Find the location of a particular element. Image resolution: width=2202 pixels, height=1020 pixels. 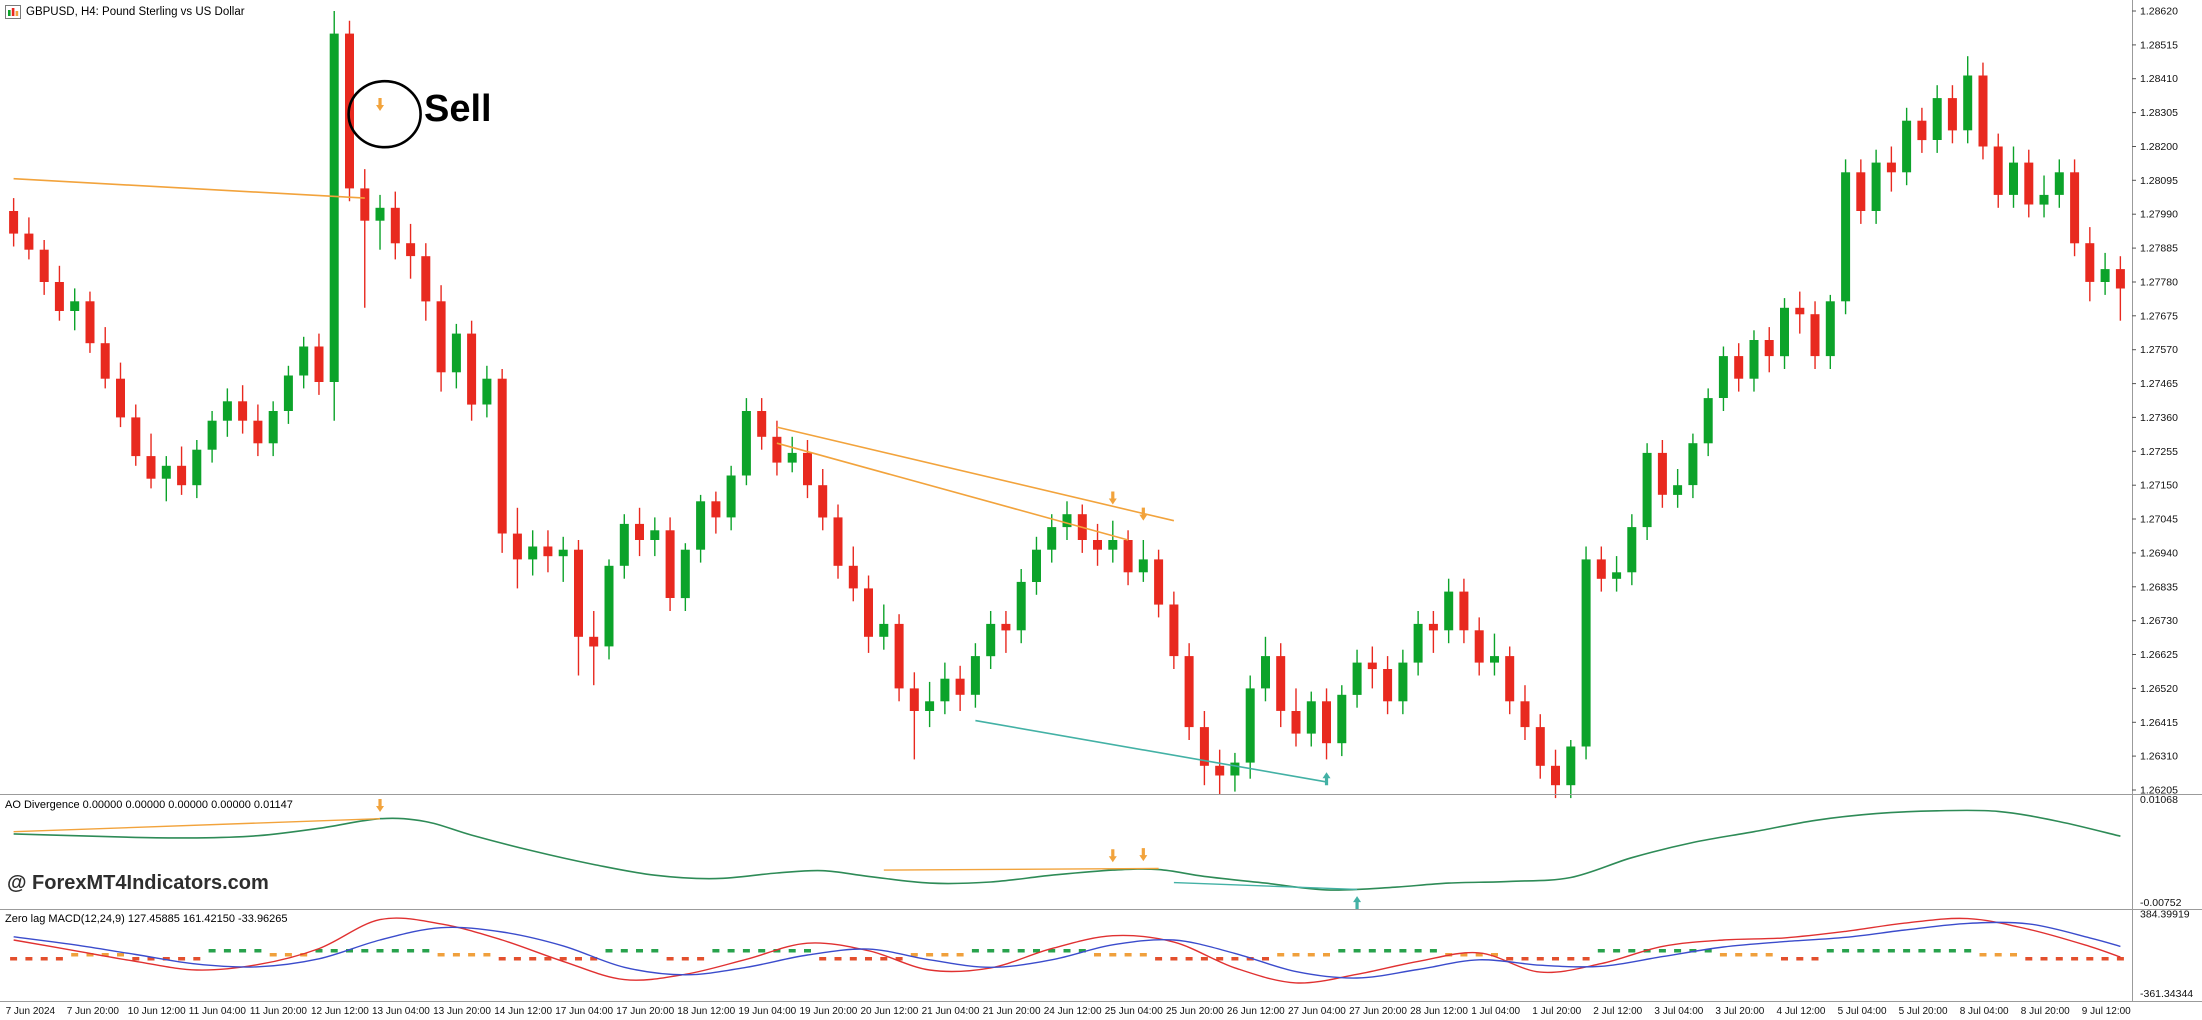

time-tick-label: 7 Jun 2024 is located at coordinates (31, 1011).